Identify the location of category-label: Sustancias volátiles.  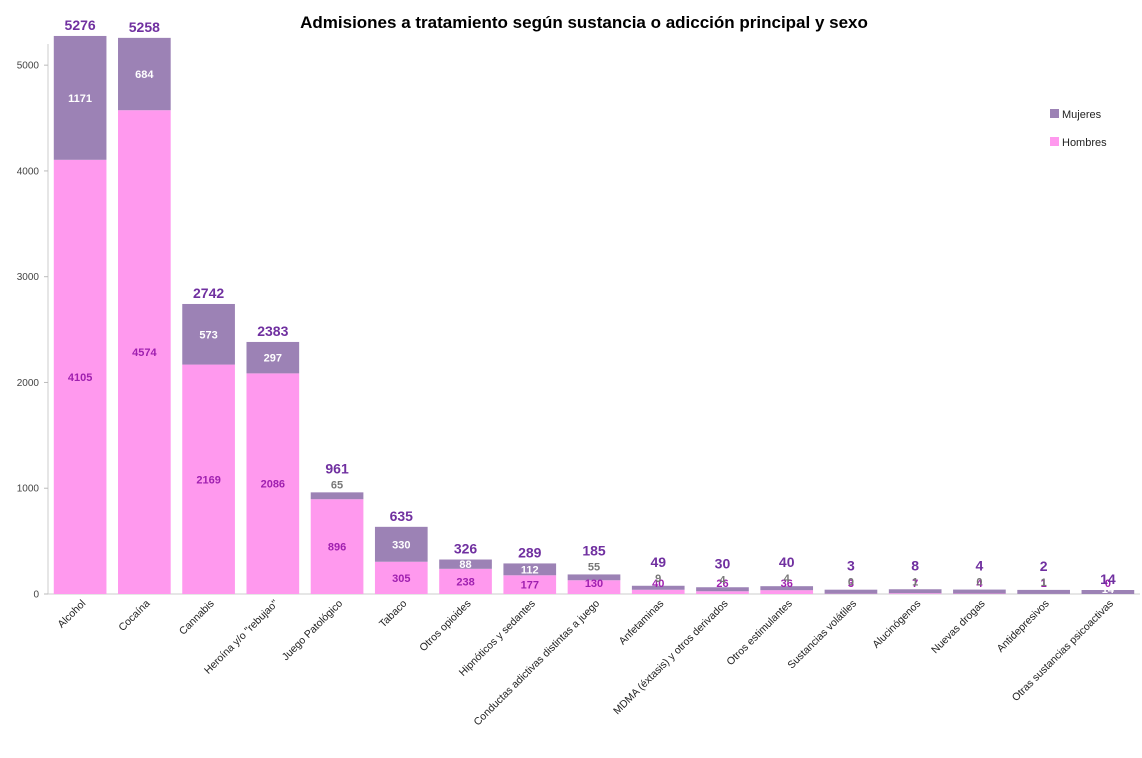
(822, 635).